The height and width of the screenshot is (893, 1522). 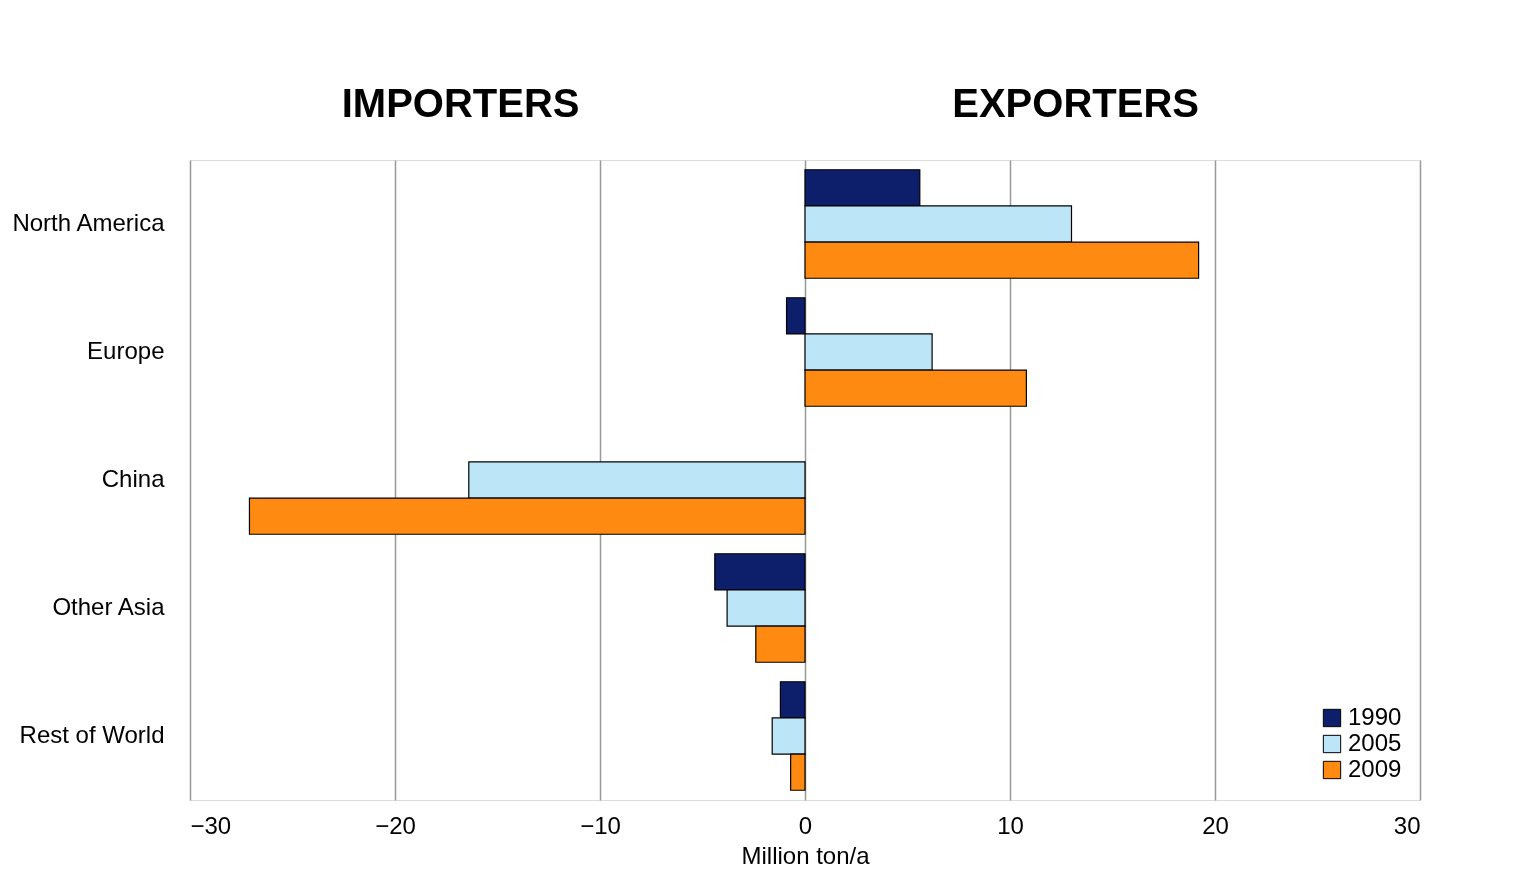 I want to click on x-tick-label: −10, so click(x=600, y=825).